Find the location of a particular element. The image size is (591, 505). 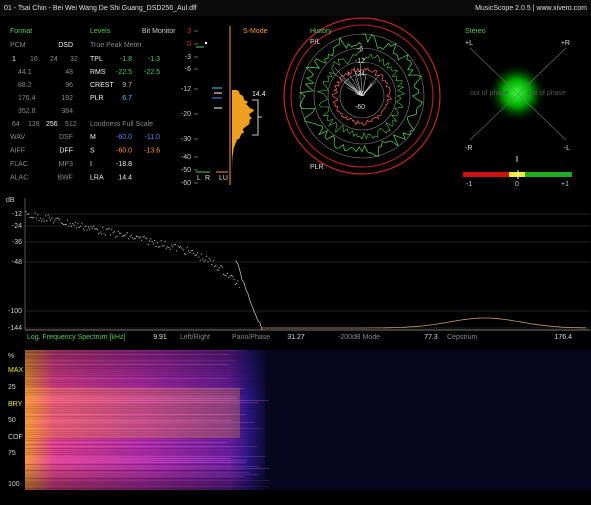

loudness-name: S is located at coordinates (92, 150).